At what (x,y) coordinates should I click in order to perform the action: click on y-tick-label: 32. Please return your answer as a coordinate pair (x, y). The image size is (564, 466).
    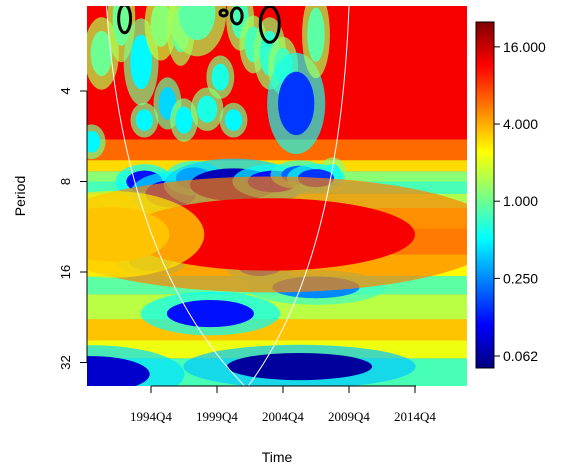
    Looking at the image, I should click on (65, 362).